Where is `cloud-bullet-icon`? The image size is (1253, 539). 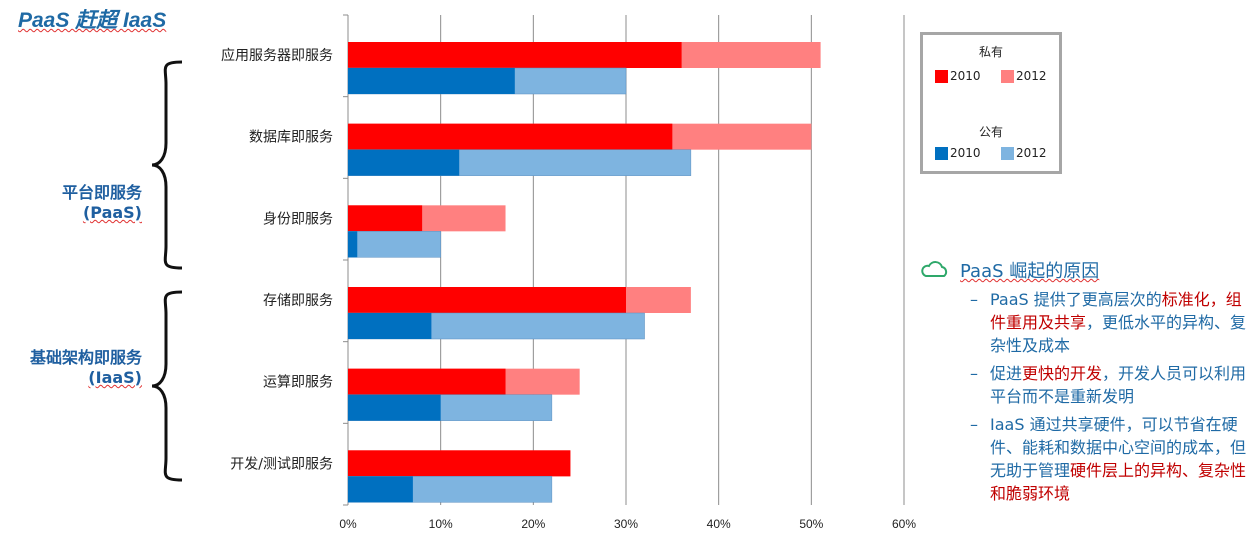 cloud-bullet-icon is located at coordinates (934, 269).